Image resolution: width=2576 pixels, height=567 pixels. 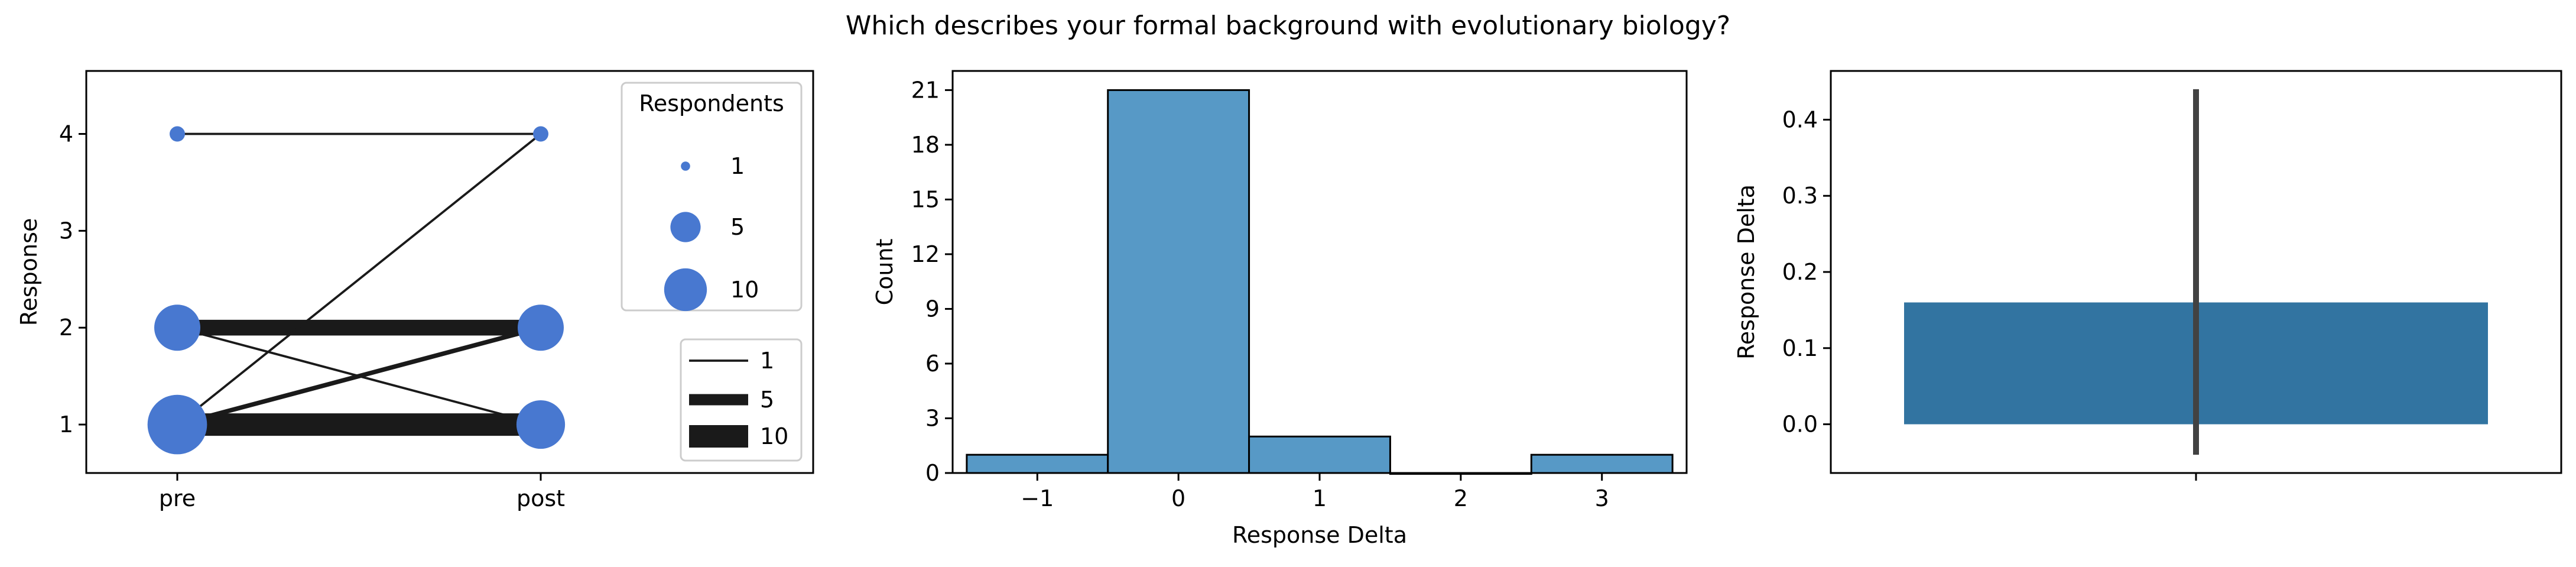 What do you see at coordinates (712, 197) in the screenshot?
I see `node-size-legend: Respondents 1 5 10` at bounding box center [712, 197].